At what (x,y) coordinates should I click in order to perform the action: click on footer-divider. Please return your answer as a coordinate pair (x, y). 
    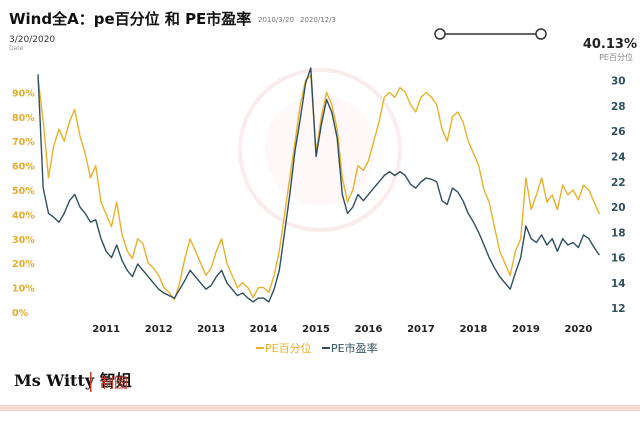
    Looking at the image, I should click on (91, 382).